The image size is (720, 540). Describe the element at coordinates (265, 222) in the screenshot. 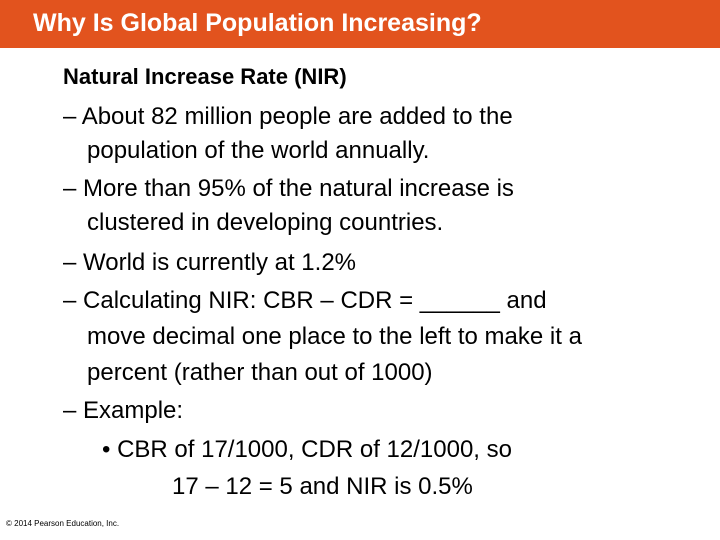

I see `bullet-line: clustered in developing countries.` at that location.